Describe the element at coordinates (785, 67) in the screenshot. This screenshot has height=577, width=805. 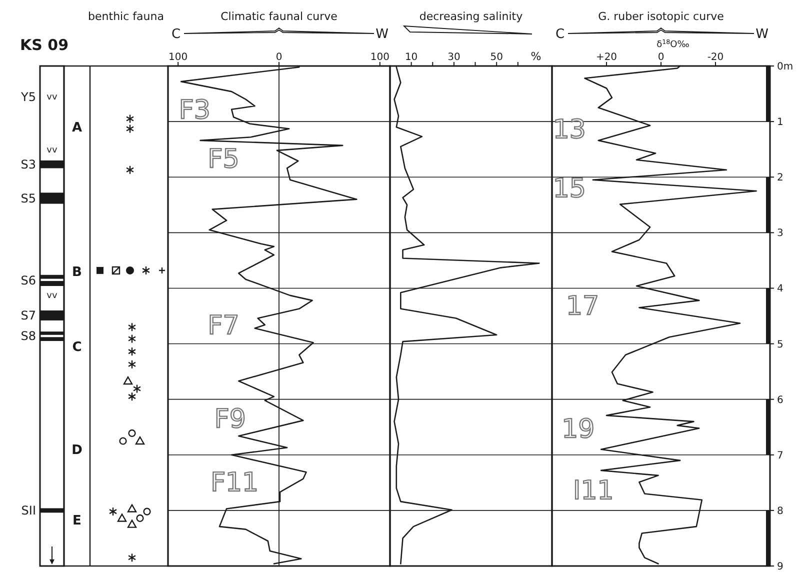
I see `y-tick-label: 0m` at that location.